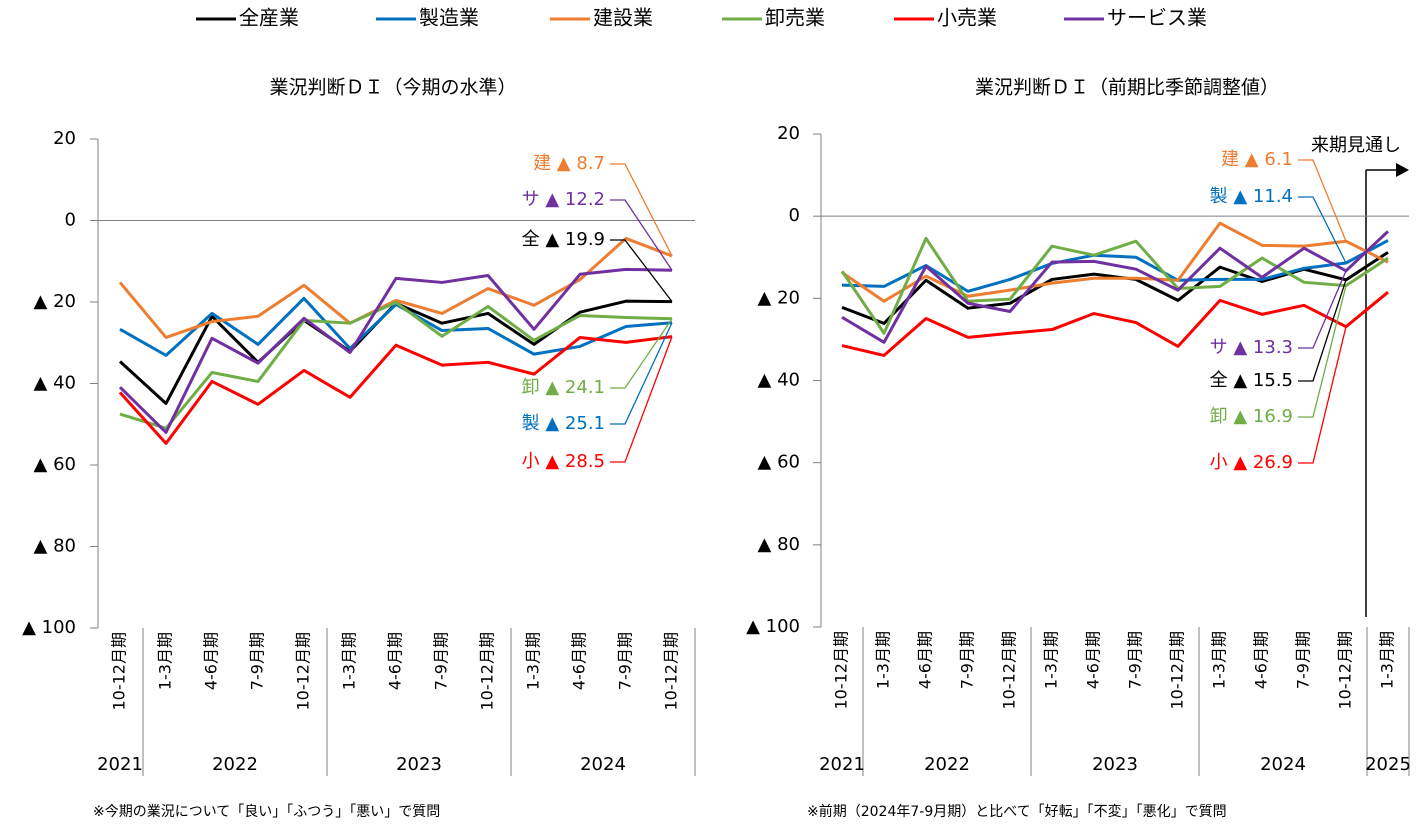  I want to click on data-label: 建 ▲ 6.1, so click(1257, 159).